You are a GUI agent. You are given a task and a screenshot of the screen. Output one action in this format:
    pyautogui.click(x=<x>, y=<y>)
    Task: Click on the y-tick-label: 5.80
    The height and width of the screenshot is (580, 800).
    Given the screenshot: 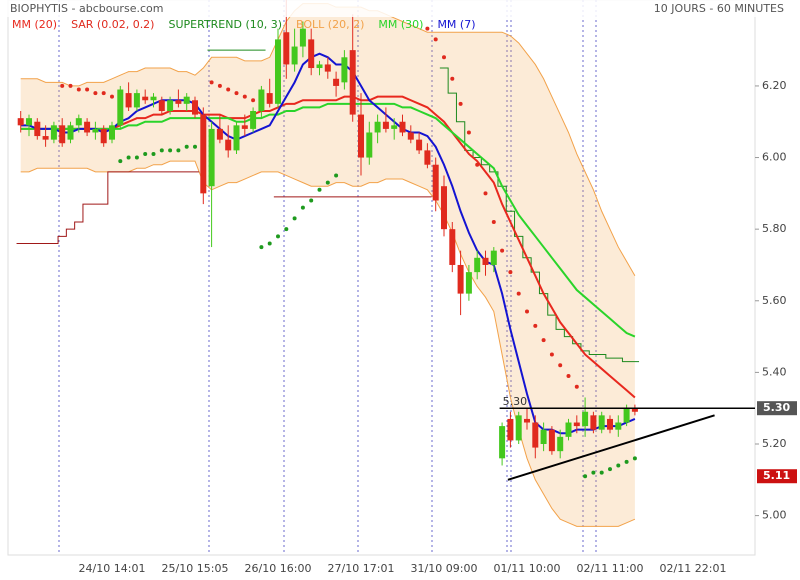 What is the action you would take?
    pyautogui.click(x=774, y=228)
    